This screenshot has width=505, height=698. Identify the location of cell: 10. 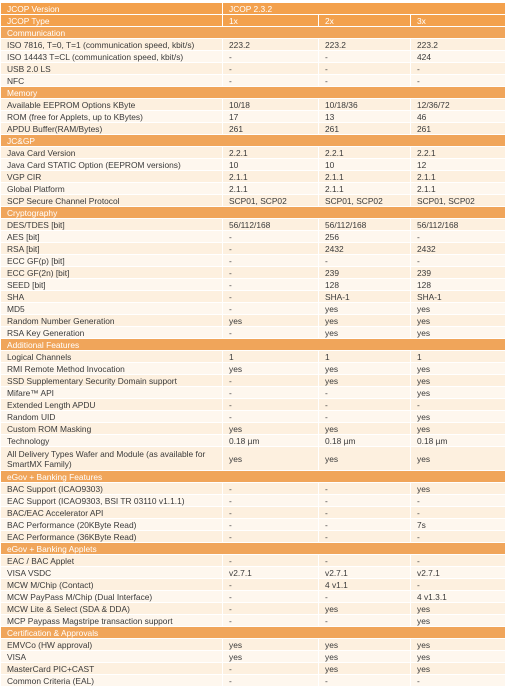
(271, 165).